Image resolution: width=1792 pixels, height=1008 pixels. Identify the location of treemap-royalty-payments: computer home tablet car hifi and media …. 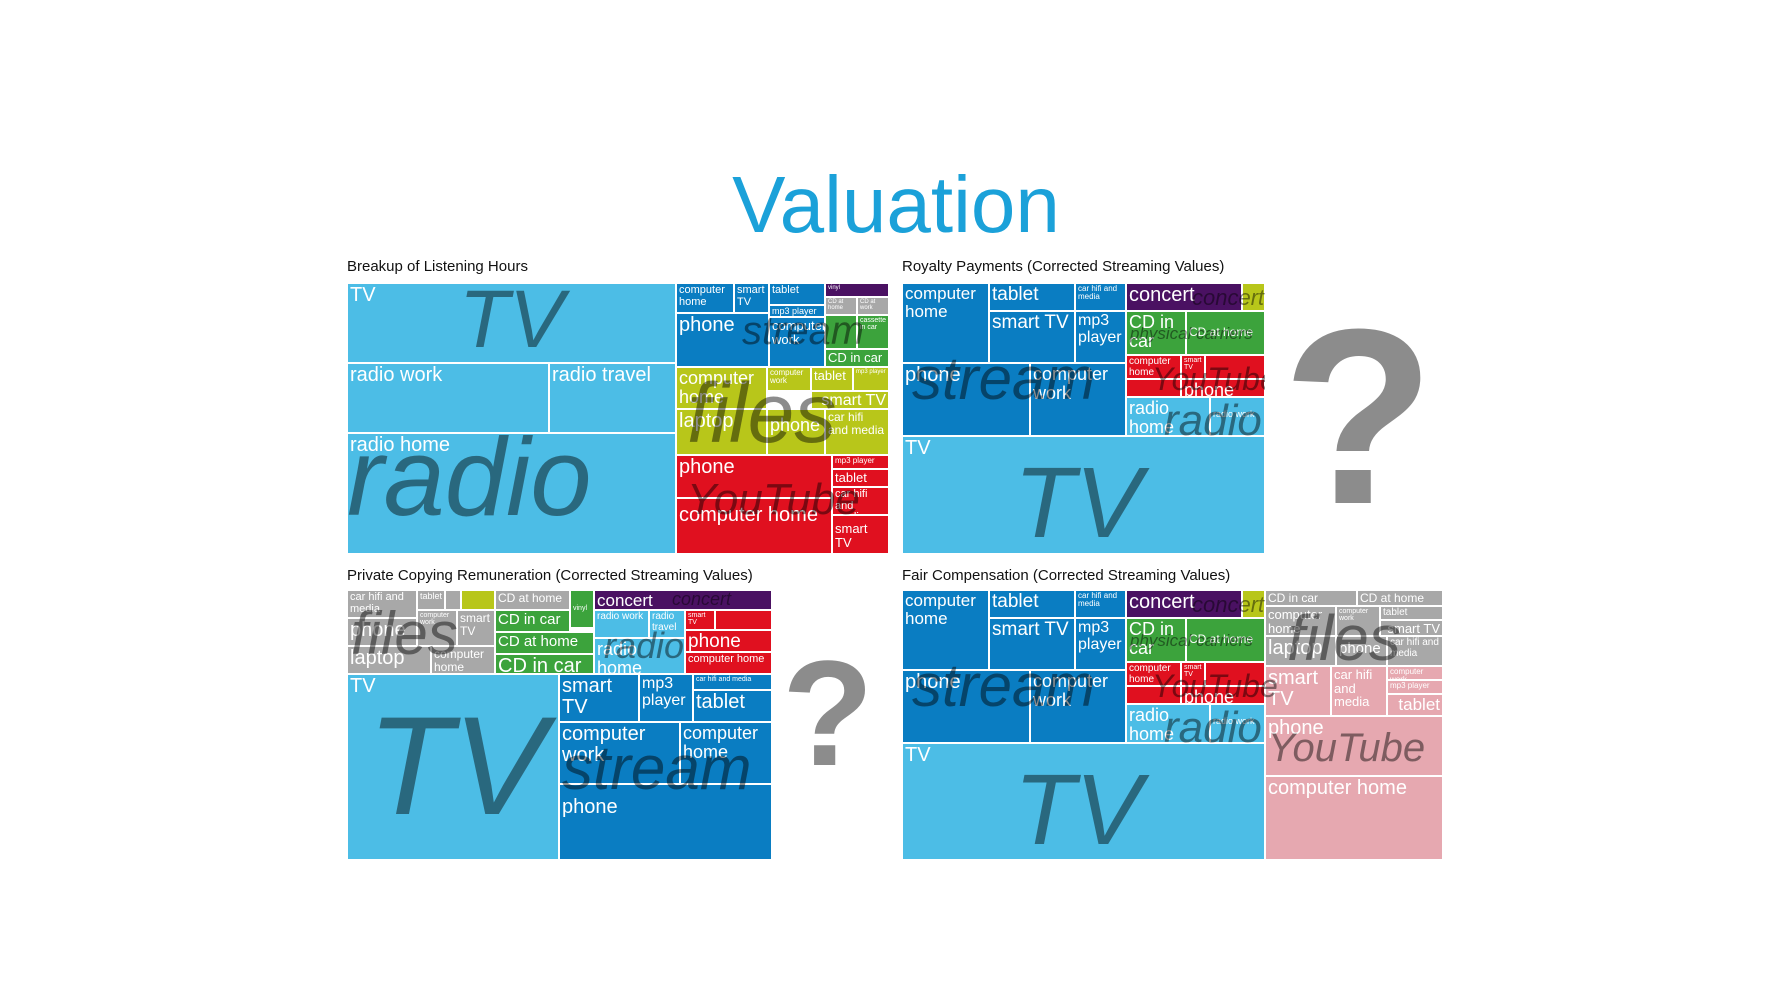
(1083, 418).